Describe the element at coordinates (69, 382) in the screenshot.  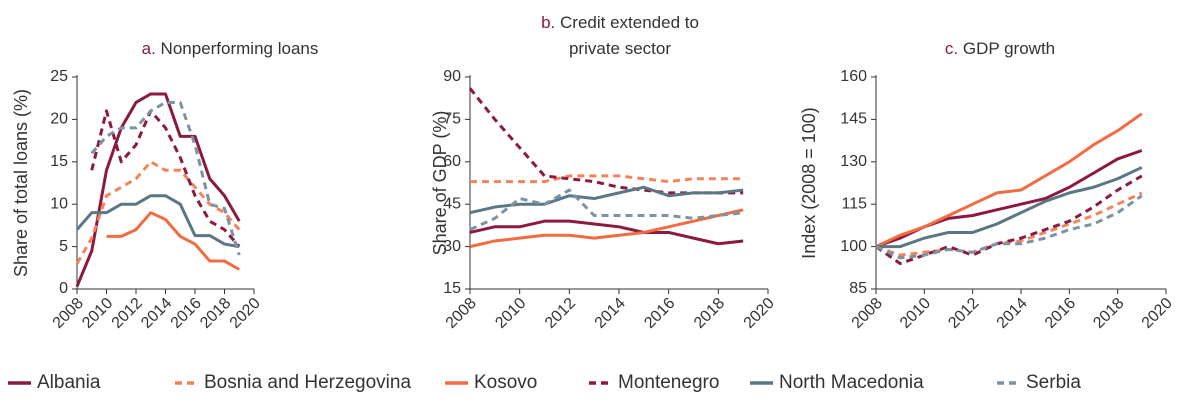
I see `legend-label: Albania` at that location.